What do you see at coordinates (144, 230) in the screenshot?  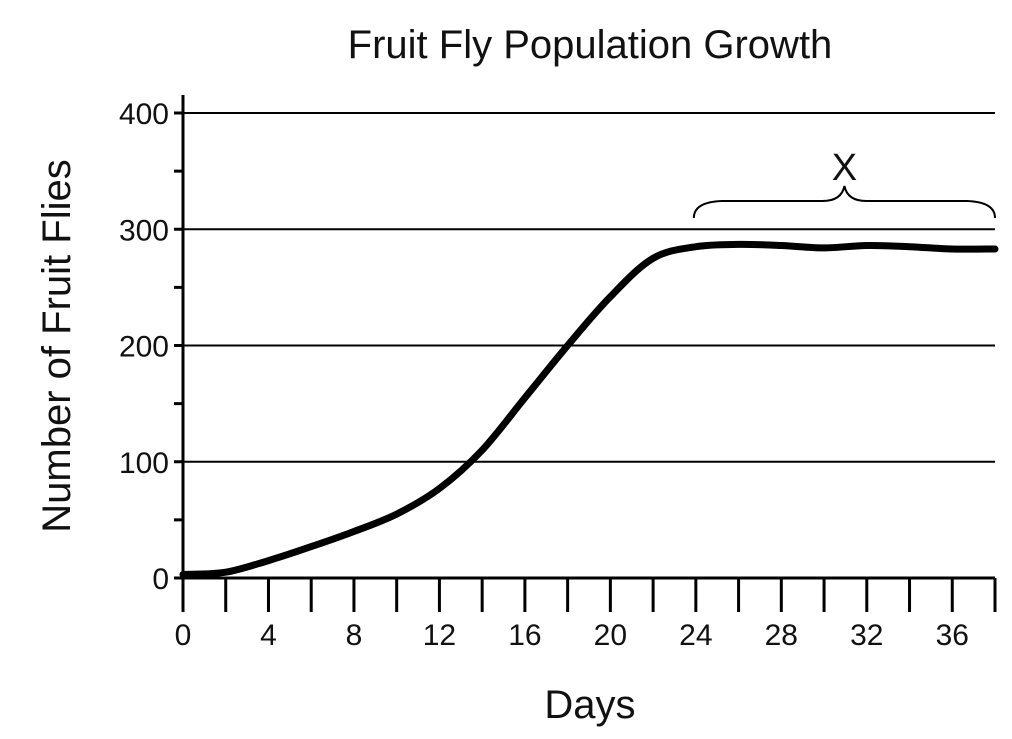 I see `y-tick-label-300: 300` at bounding box center [144, 230].